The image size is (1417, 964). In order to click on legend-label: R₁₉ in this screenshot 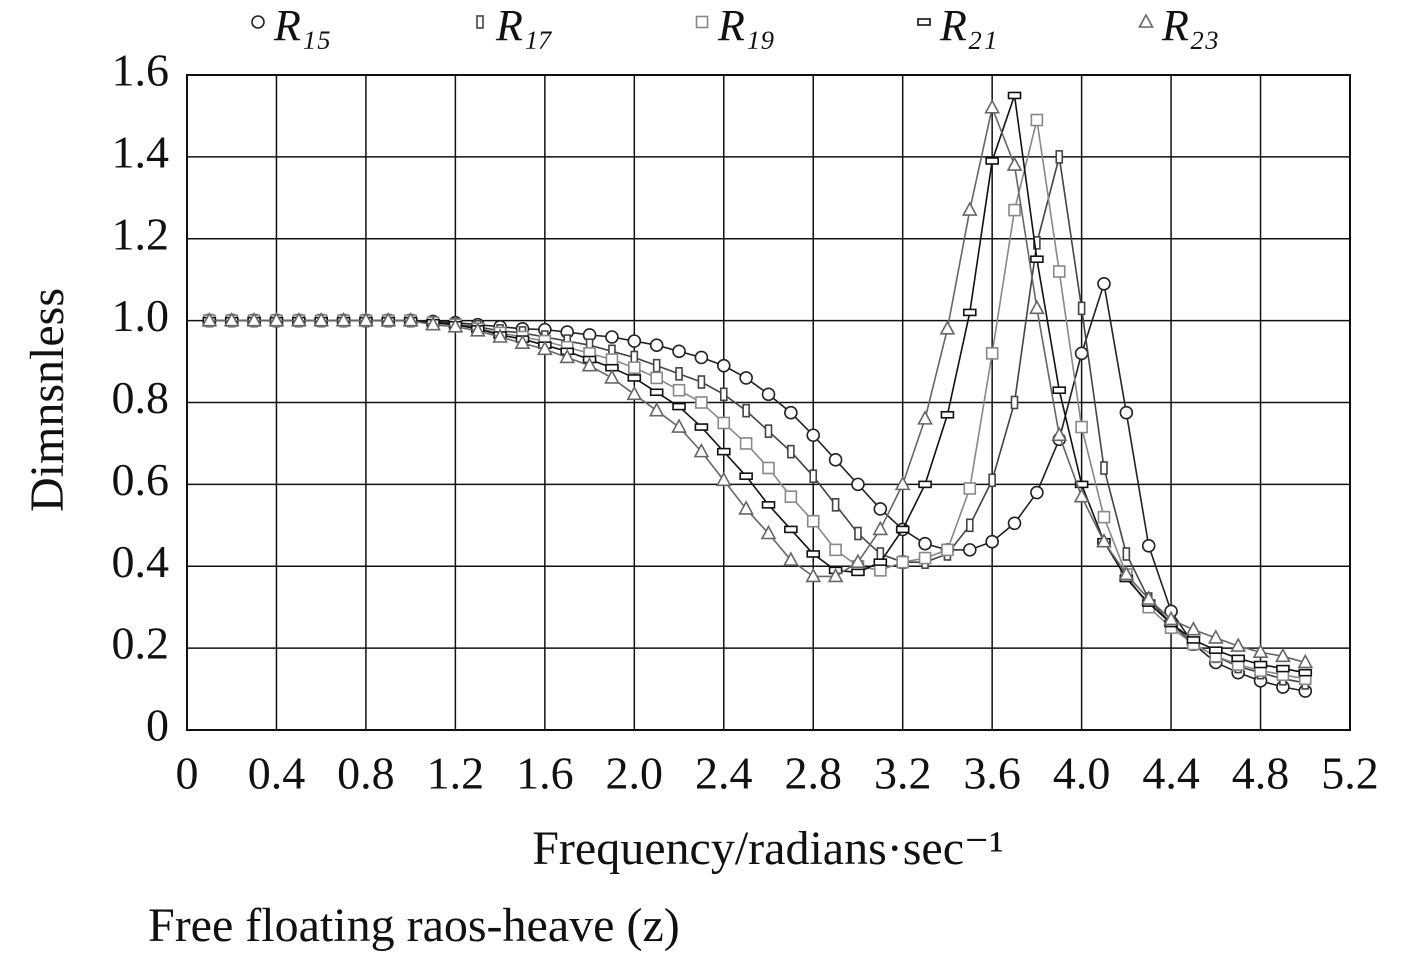, I will do `click(746, 25)`.